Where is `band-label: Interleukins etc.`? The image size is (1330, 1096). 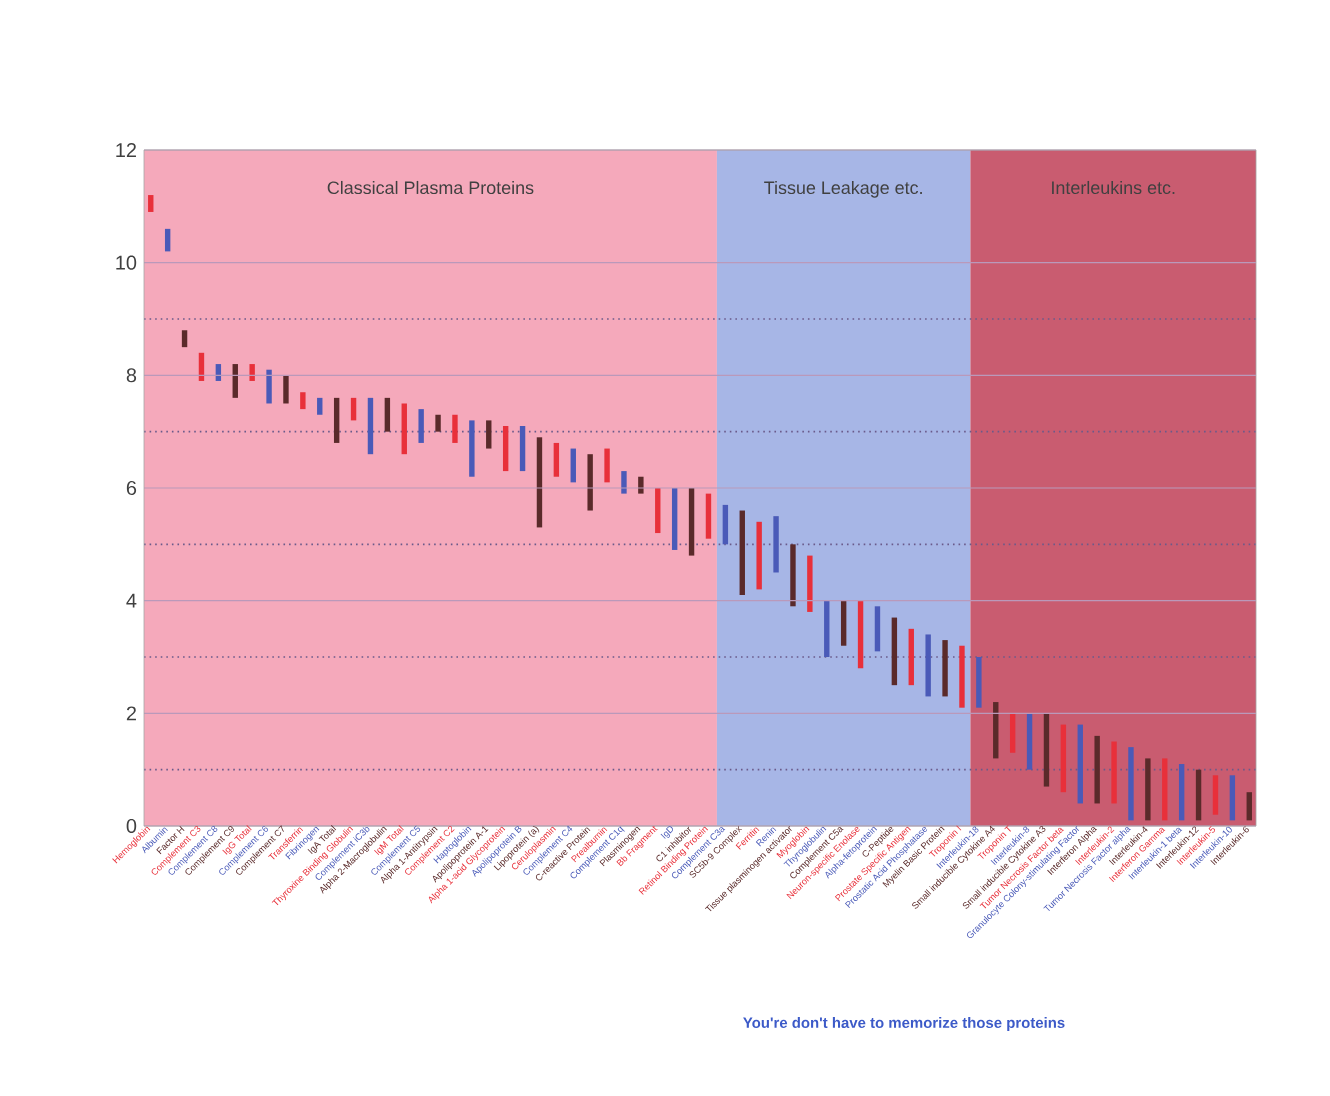 band-label: Interleukins etc. is located at coordinates (1113, 187).